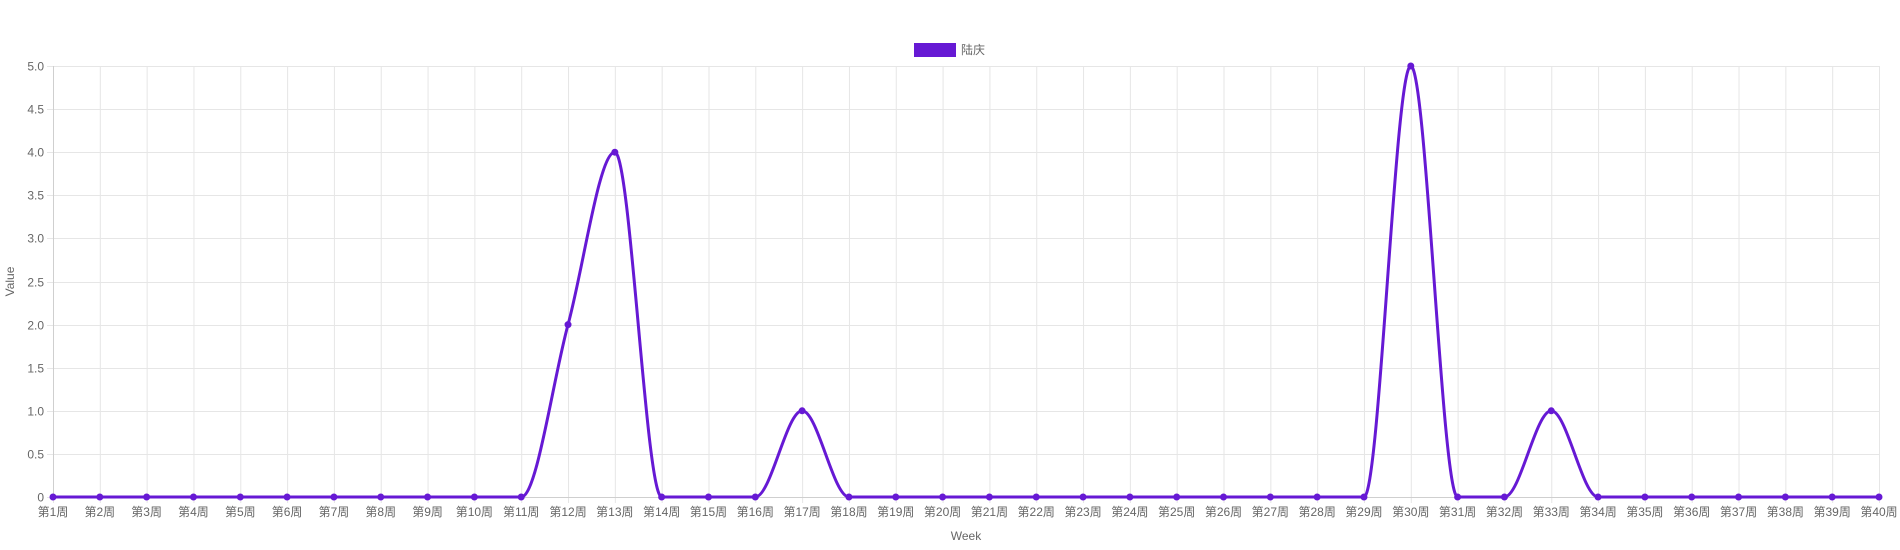  Describe the element at coordinates (1878, 512) in the screenshot. I see `x-tick-label: 第40周` at that location.